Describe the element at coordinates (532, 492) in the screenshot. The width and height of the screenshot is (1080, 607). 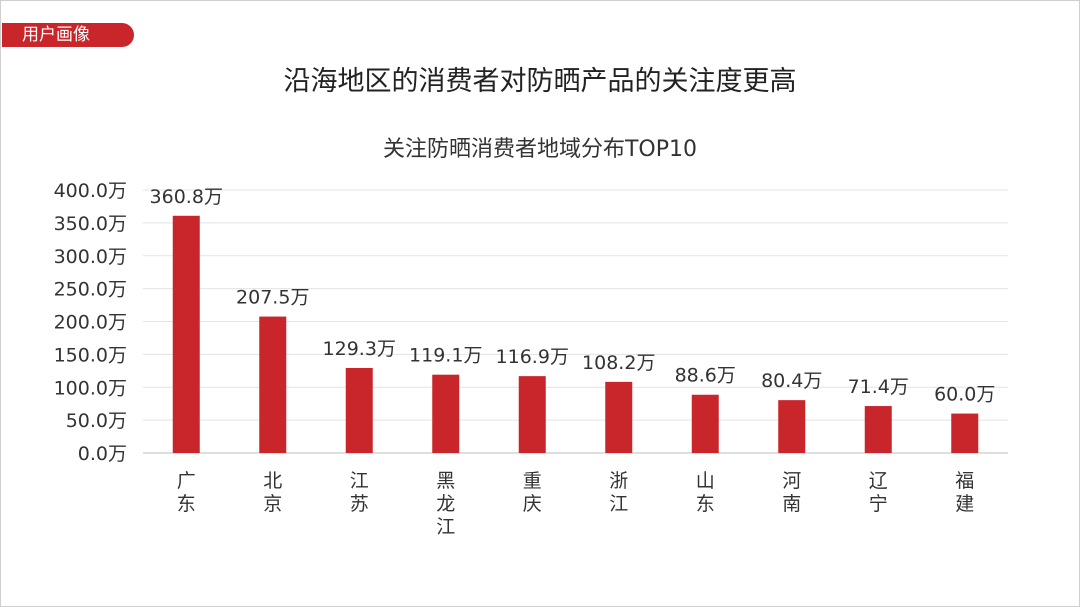
I see `x-tick-label: 重庆` at that location.